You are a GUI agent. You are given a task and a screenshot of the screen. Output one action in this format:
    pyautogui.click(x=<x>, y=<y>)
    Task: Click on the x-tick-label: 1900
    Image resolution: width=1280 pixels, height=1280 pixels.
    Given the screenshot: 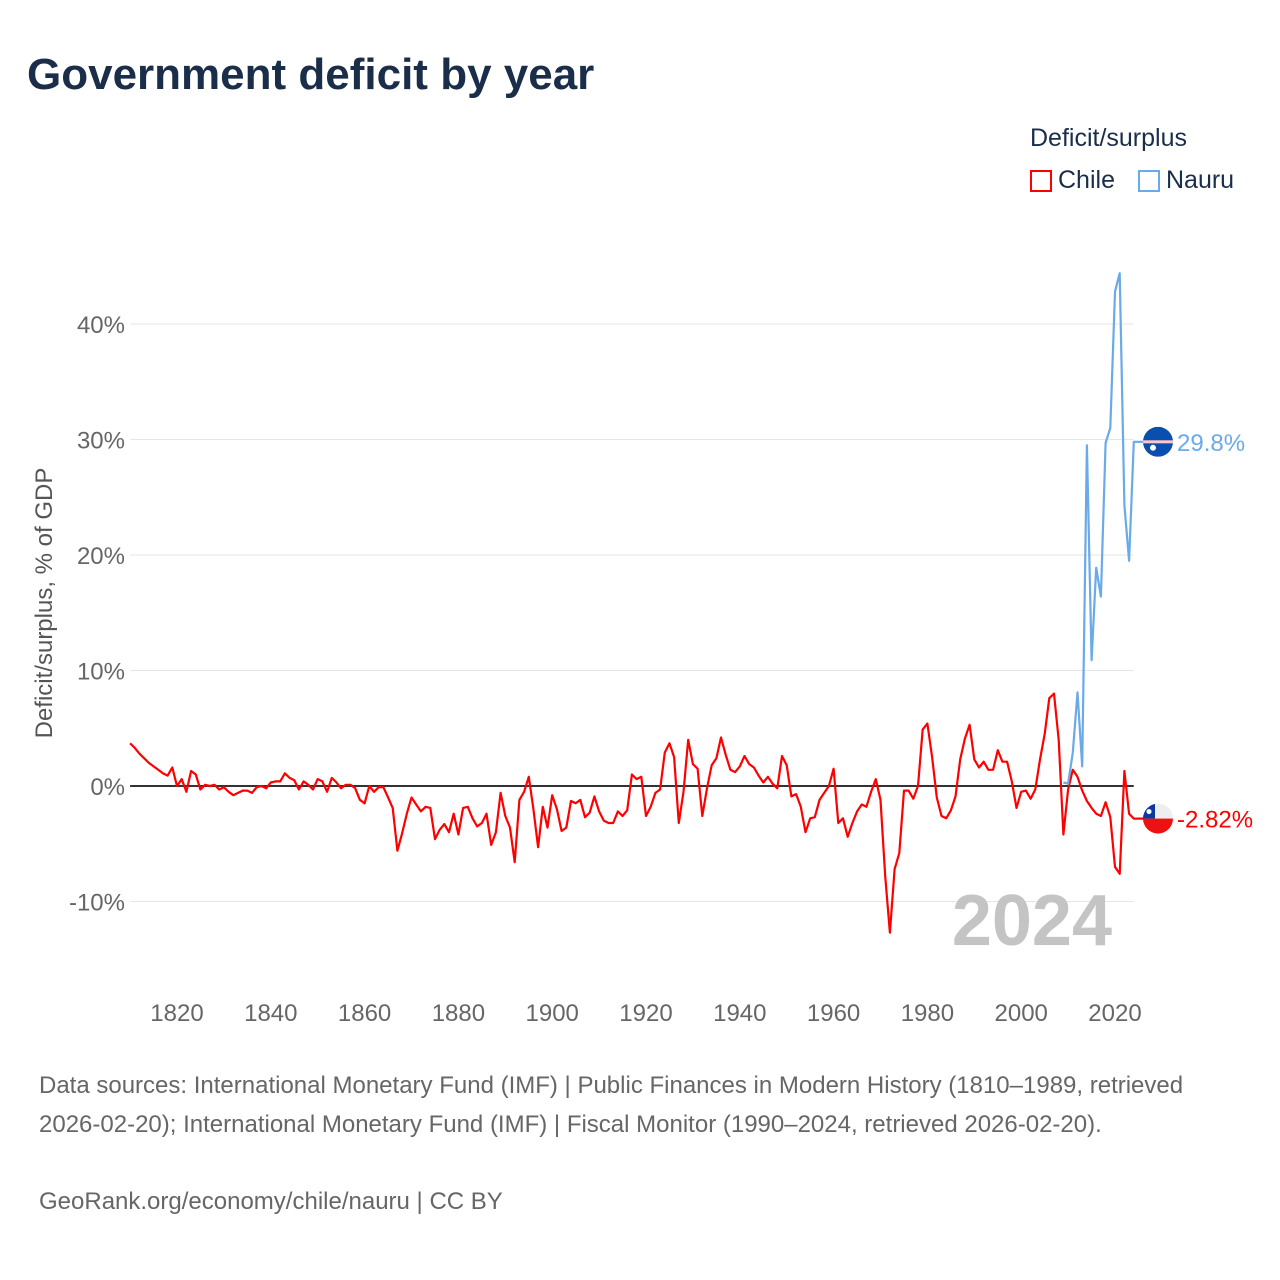 What is the action you would take?
    pyautogui.click(x=552, y=1013)
    